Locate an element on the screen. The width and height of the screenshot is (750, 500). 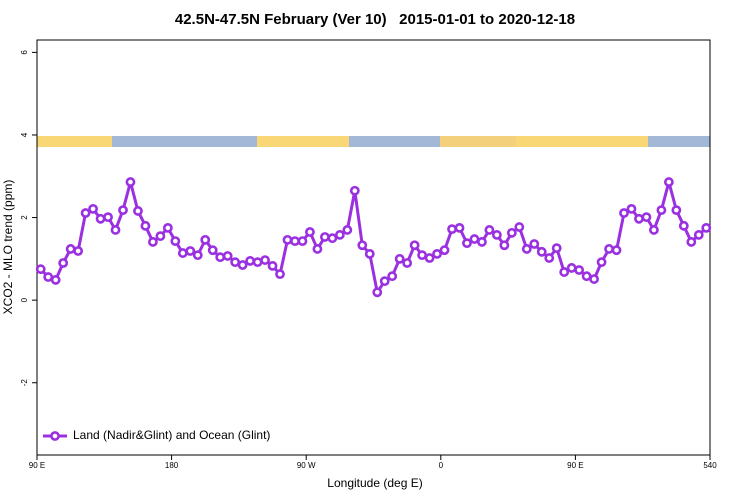
land-ocean-strip is located at coordinates (373, 141).